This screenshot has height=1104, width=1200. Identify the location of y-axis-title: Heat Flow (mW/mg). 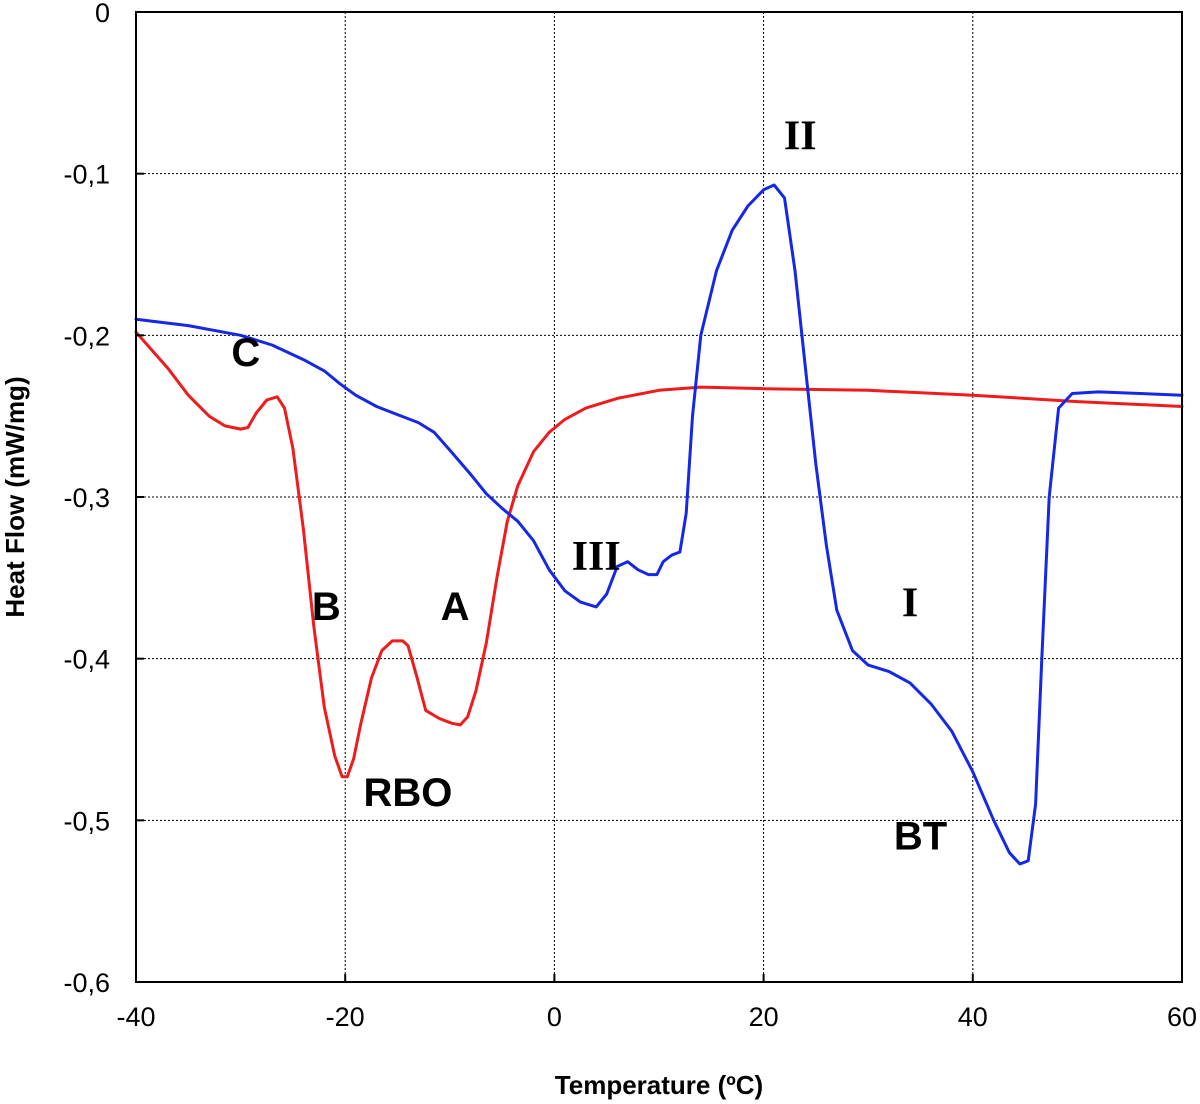
(15, 496).